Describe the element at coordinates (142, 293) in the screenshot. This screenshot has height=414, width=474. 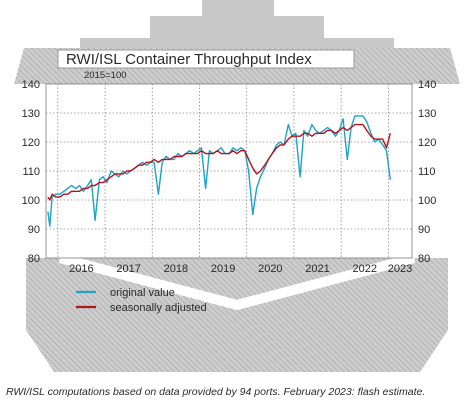
I see `legend-label-original: original value` at that location.